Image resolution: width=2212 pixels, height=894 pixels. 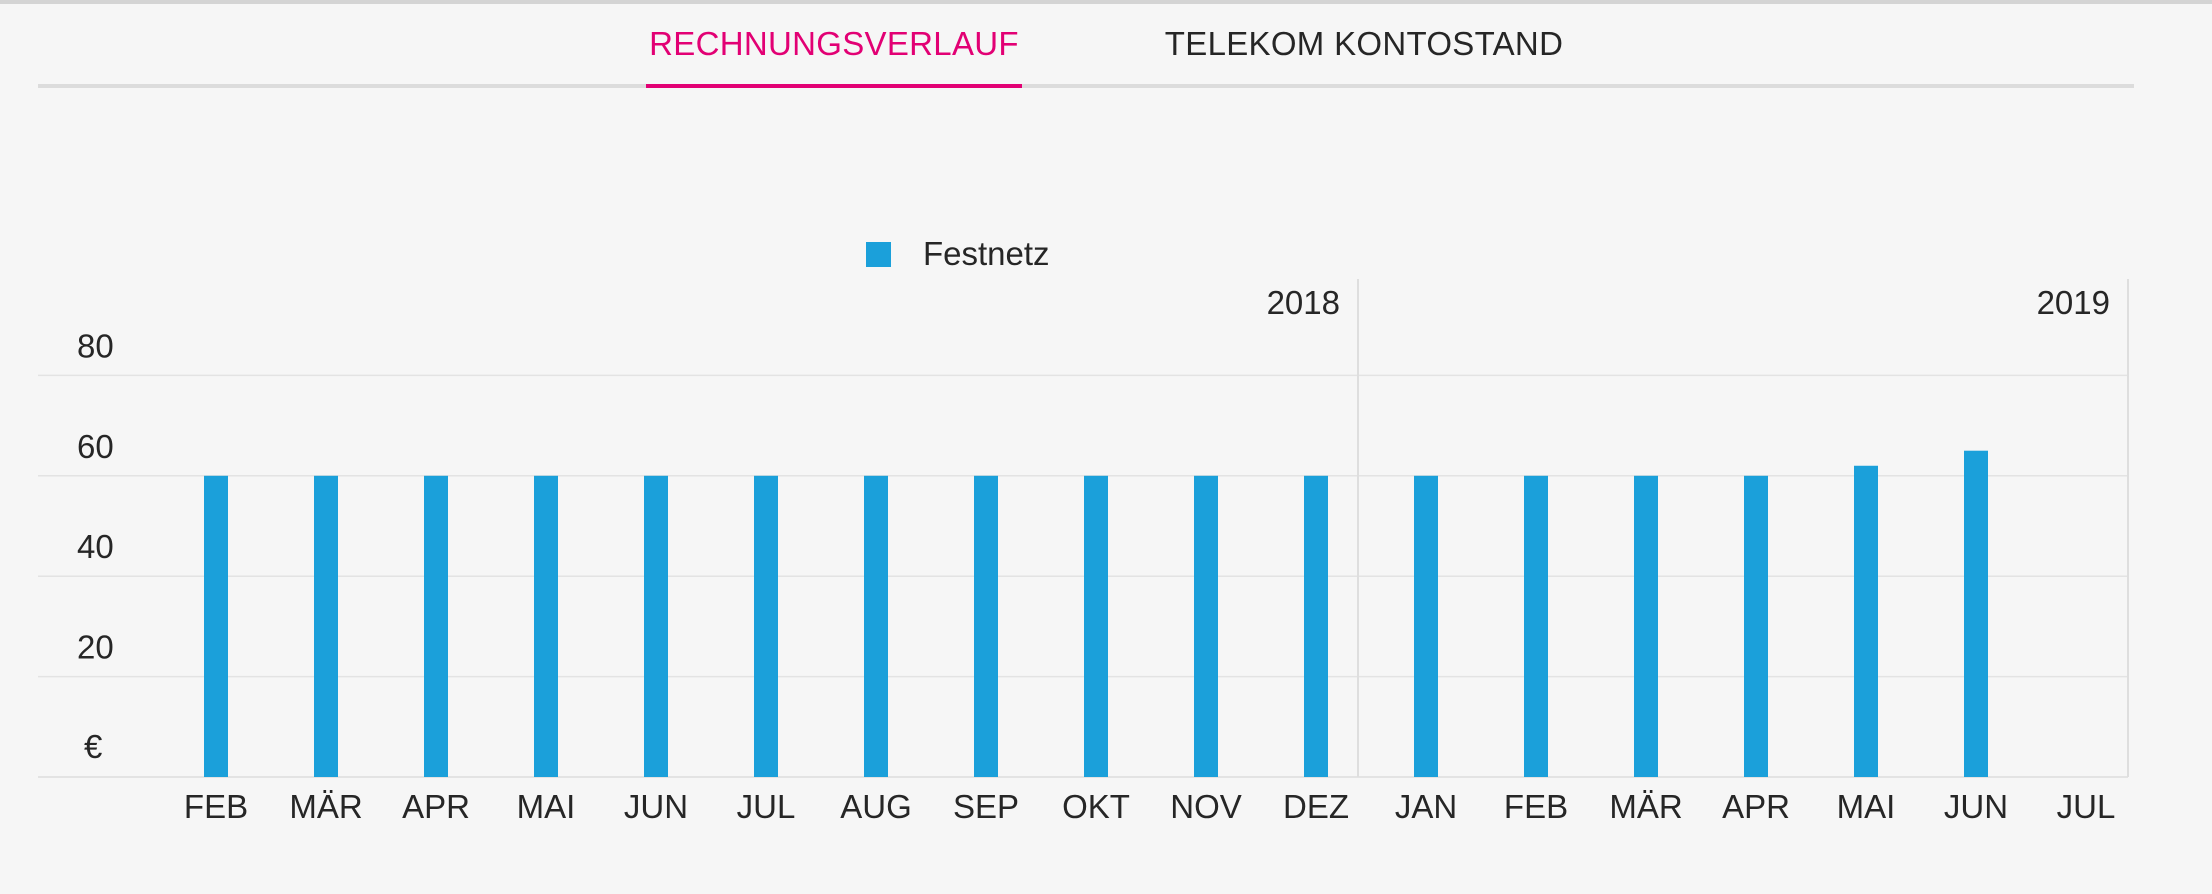 I want to click on x-tick-label-11: DEZ, so click(x=1316, y=806).